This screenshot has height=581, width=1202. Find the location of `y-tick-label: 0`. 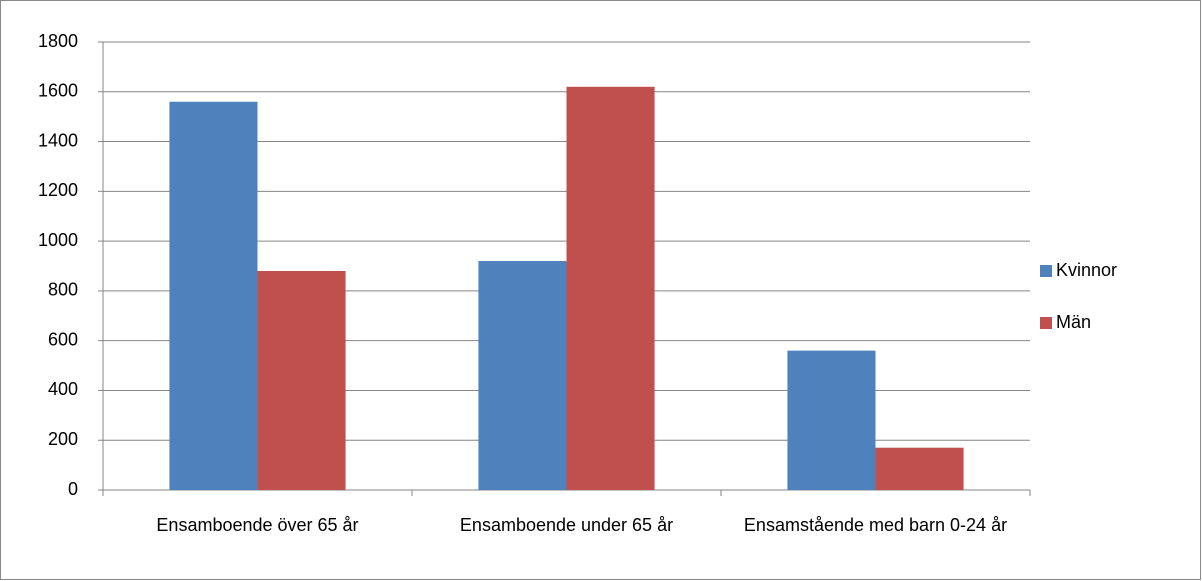

y-tick-label: 0 is located at coordinates (73, 489).